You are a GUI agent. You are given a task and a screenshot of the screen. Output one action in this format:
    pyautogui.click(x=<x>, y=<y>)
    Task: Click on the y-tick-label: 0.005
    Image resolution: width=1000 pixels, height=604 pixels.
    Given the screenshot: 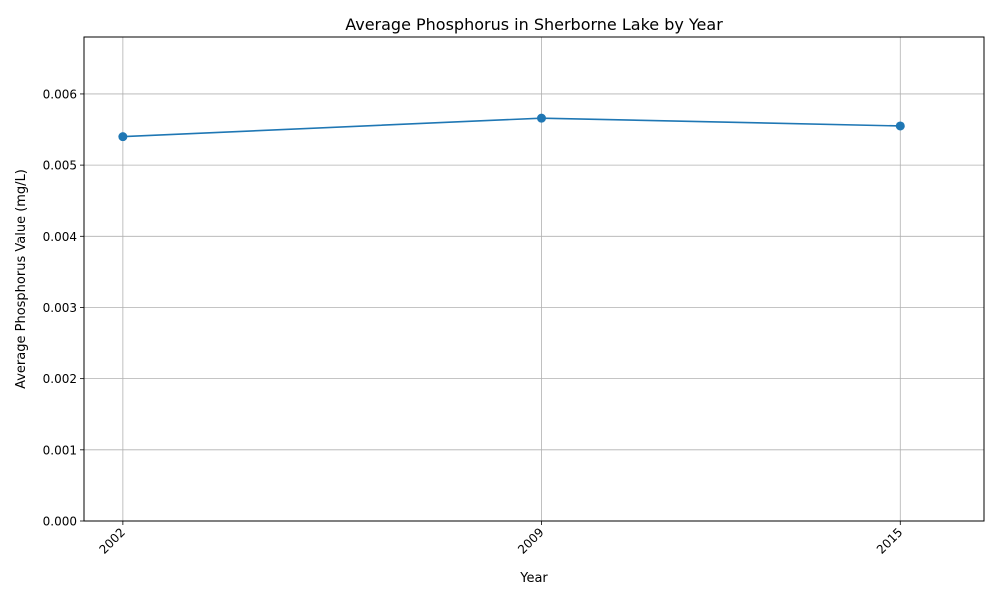 What is the action you would take?
    pyautogui.click(x=60, y=166)
    